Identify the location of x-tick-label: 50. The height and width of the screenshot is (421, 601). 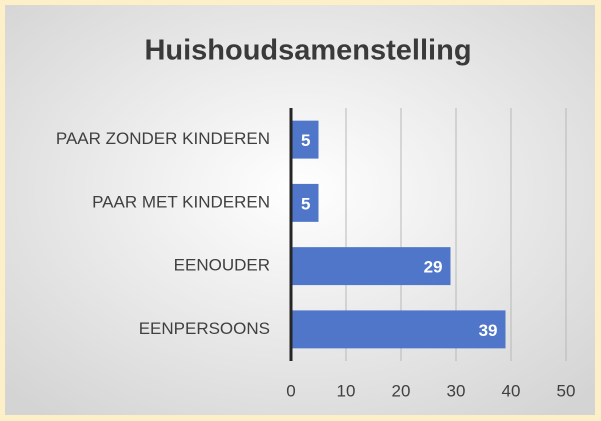
(566, 390).